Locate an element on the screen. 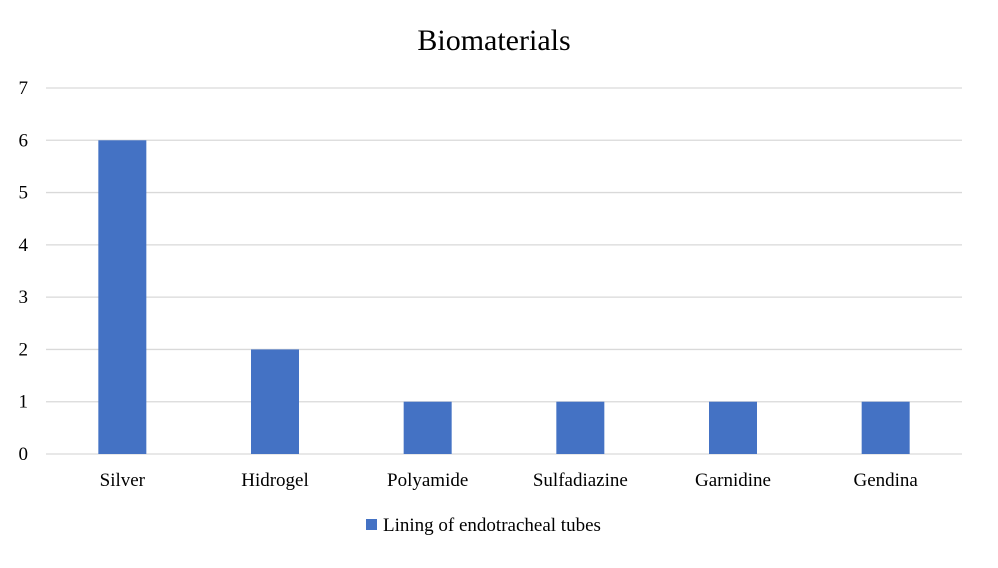 Image resolution: width=998 pixels, height=568 pixels. legend-swatch is located at coordinates (371, 524).